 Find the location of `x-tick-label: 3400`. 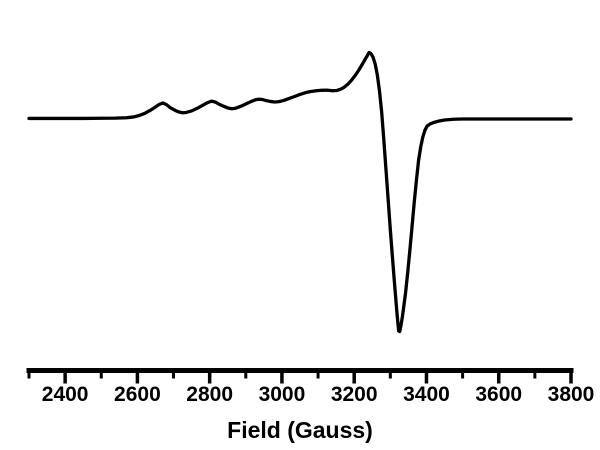

x-tick-label: 3400 is located at coordinates (426, 394).